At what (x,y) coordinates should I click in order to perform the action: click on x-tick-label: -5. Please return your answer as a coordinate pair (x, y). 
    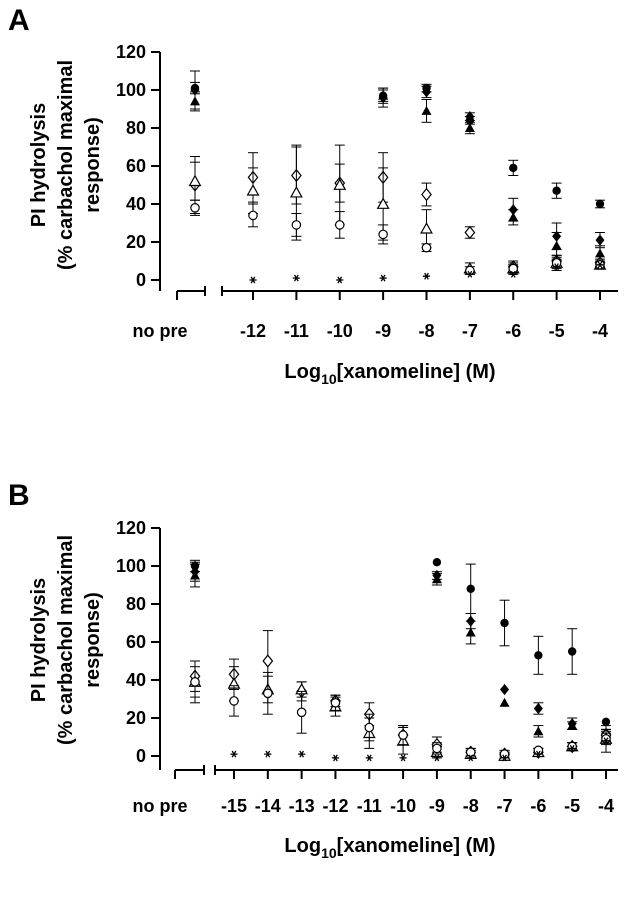
    Looking at the image, I should click on (572, 806).